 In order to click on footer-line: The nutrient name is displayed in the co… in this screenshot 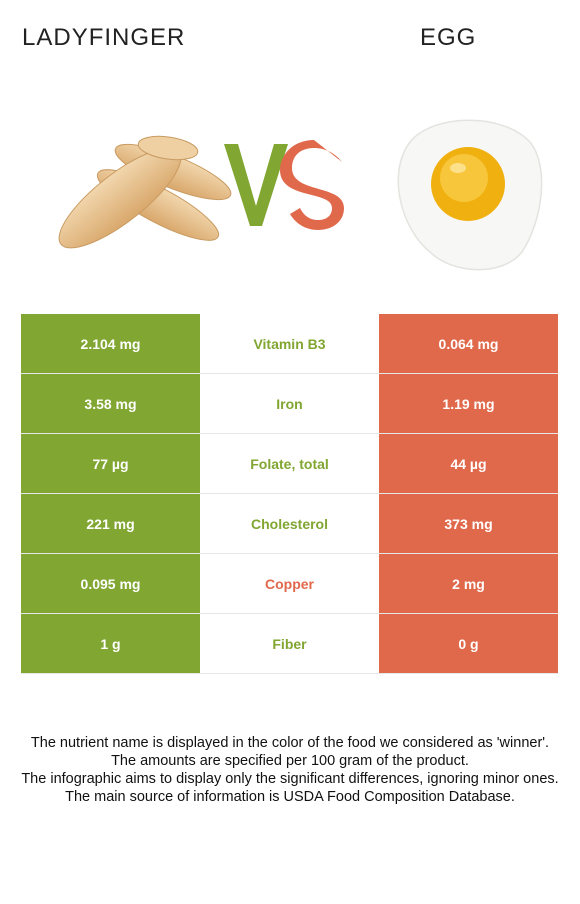, I will do `click(290, 743)`.